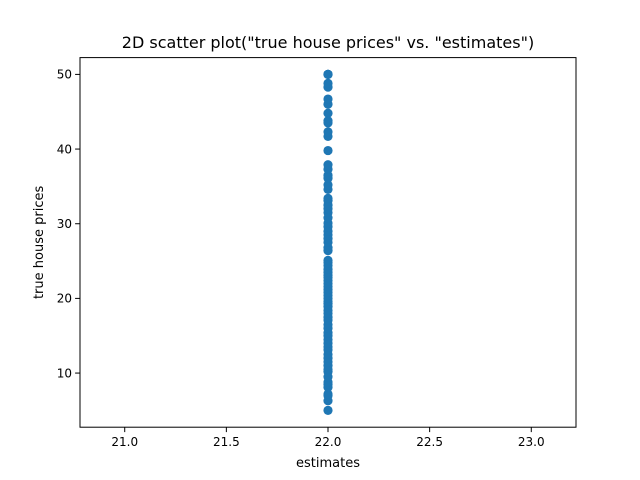 The image size is (640, 480). Describe the element at coordinates (64, 224) in the screenshot. I see `y-tick-label: 30` at that location.